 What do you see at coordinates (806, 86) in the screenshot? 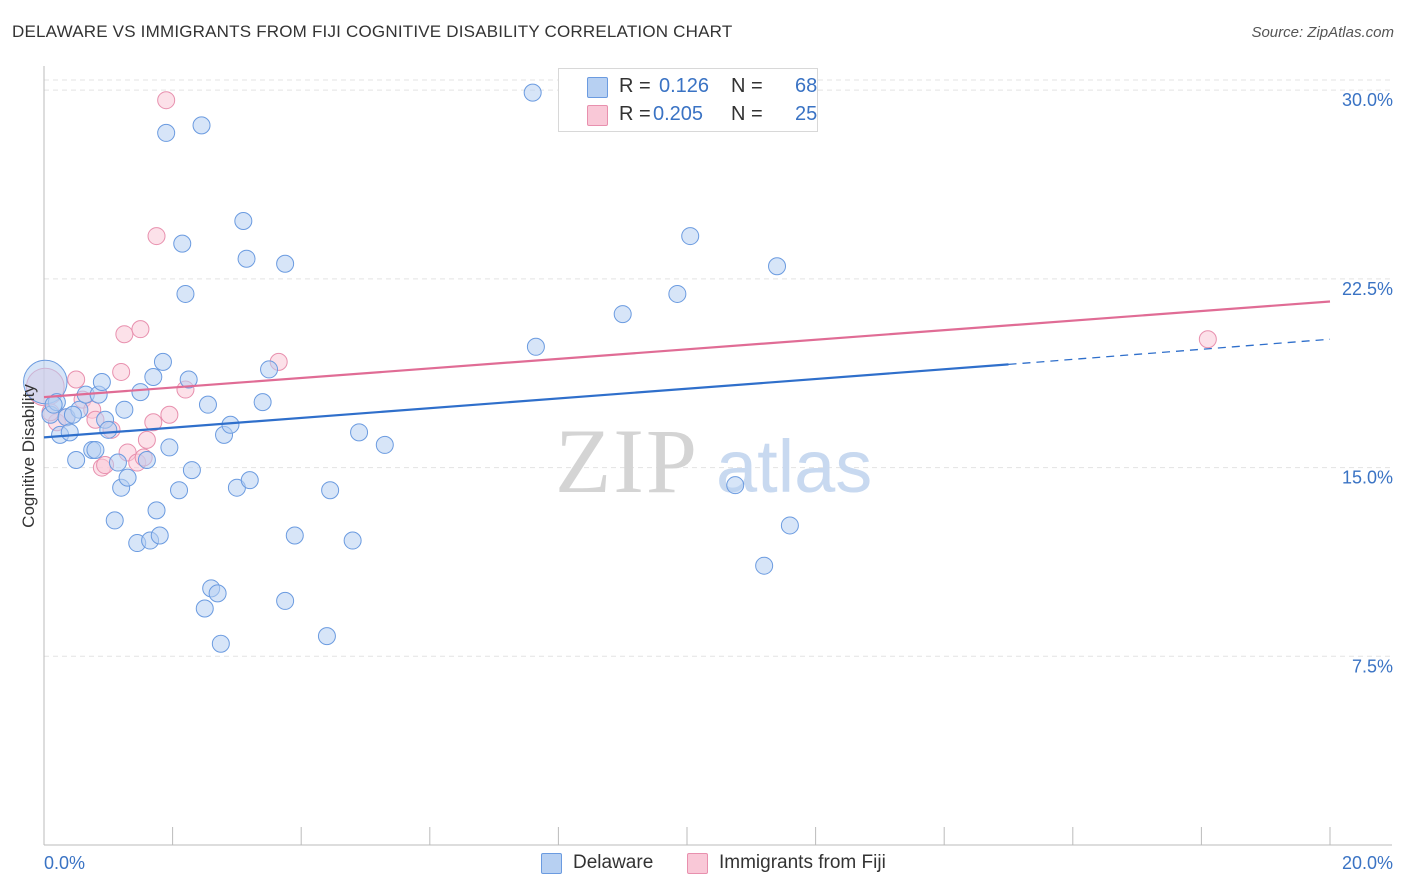
I see `legend-n-value: 68` at bounding box center [806, 86].